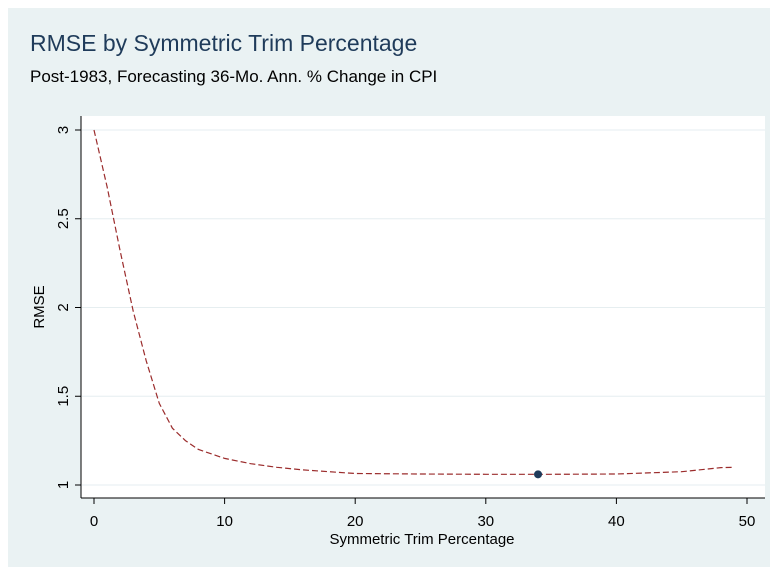 The width and height of the screenshot is (770, 567). I want to click on y-tick-label: 1.5, so click(63, 396).